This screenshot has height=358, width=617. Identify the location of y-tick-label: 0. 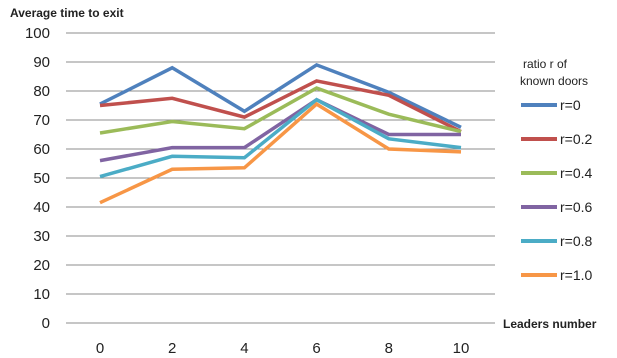
(46, 323).